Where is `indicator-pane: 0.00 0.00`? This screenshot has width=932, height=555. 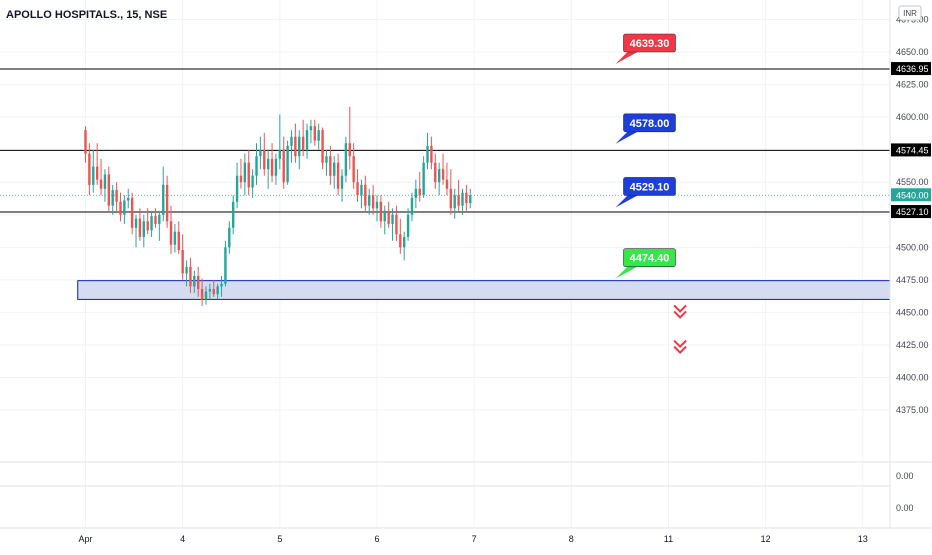 indicator-pane: 0.00 0.00 is located at coordinates (466, 487).